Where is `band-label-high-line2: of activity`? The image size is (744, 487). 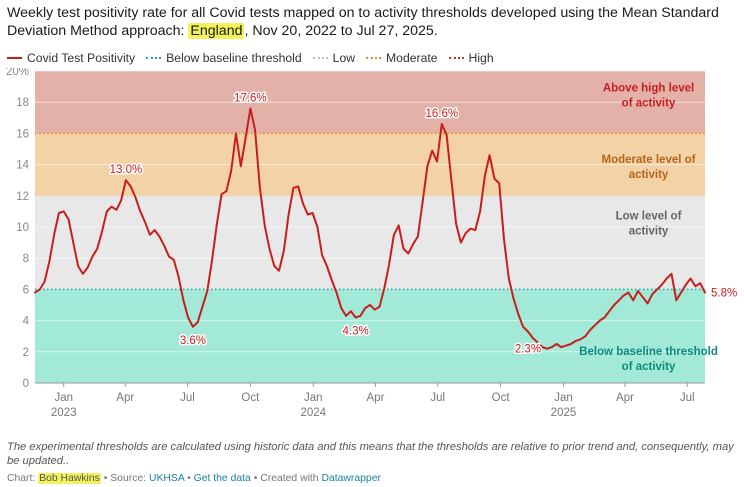
band-label-high-line2: of activity is located at coordinates (649, 103).